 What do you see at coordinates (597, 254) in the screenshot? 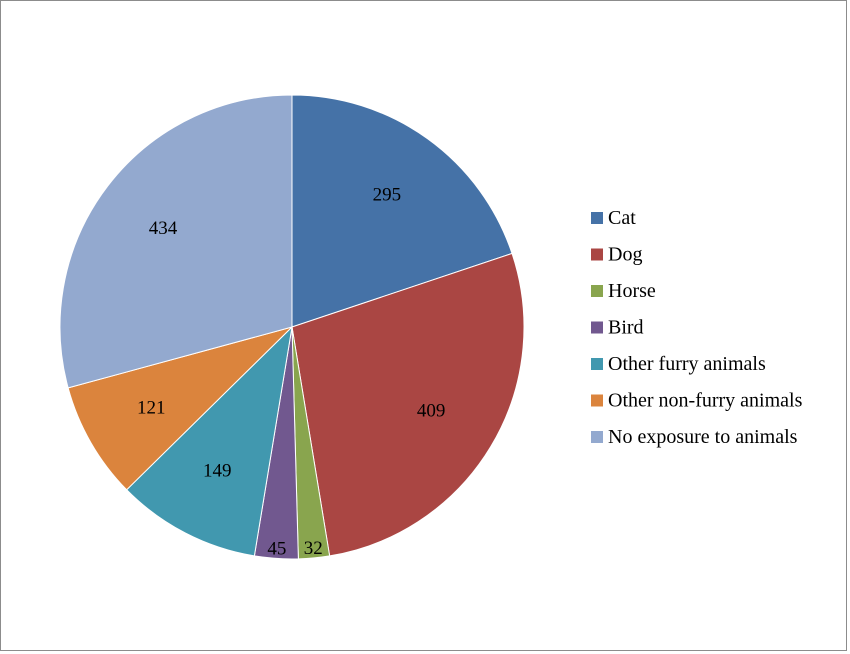
I see `legend-swatch-dog` at bounding box center [597, 254].